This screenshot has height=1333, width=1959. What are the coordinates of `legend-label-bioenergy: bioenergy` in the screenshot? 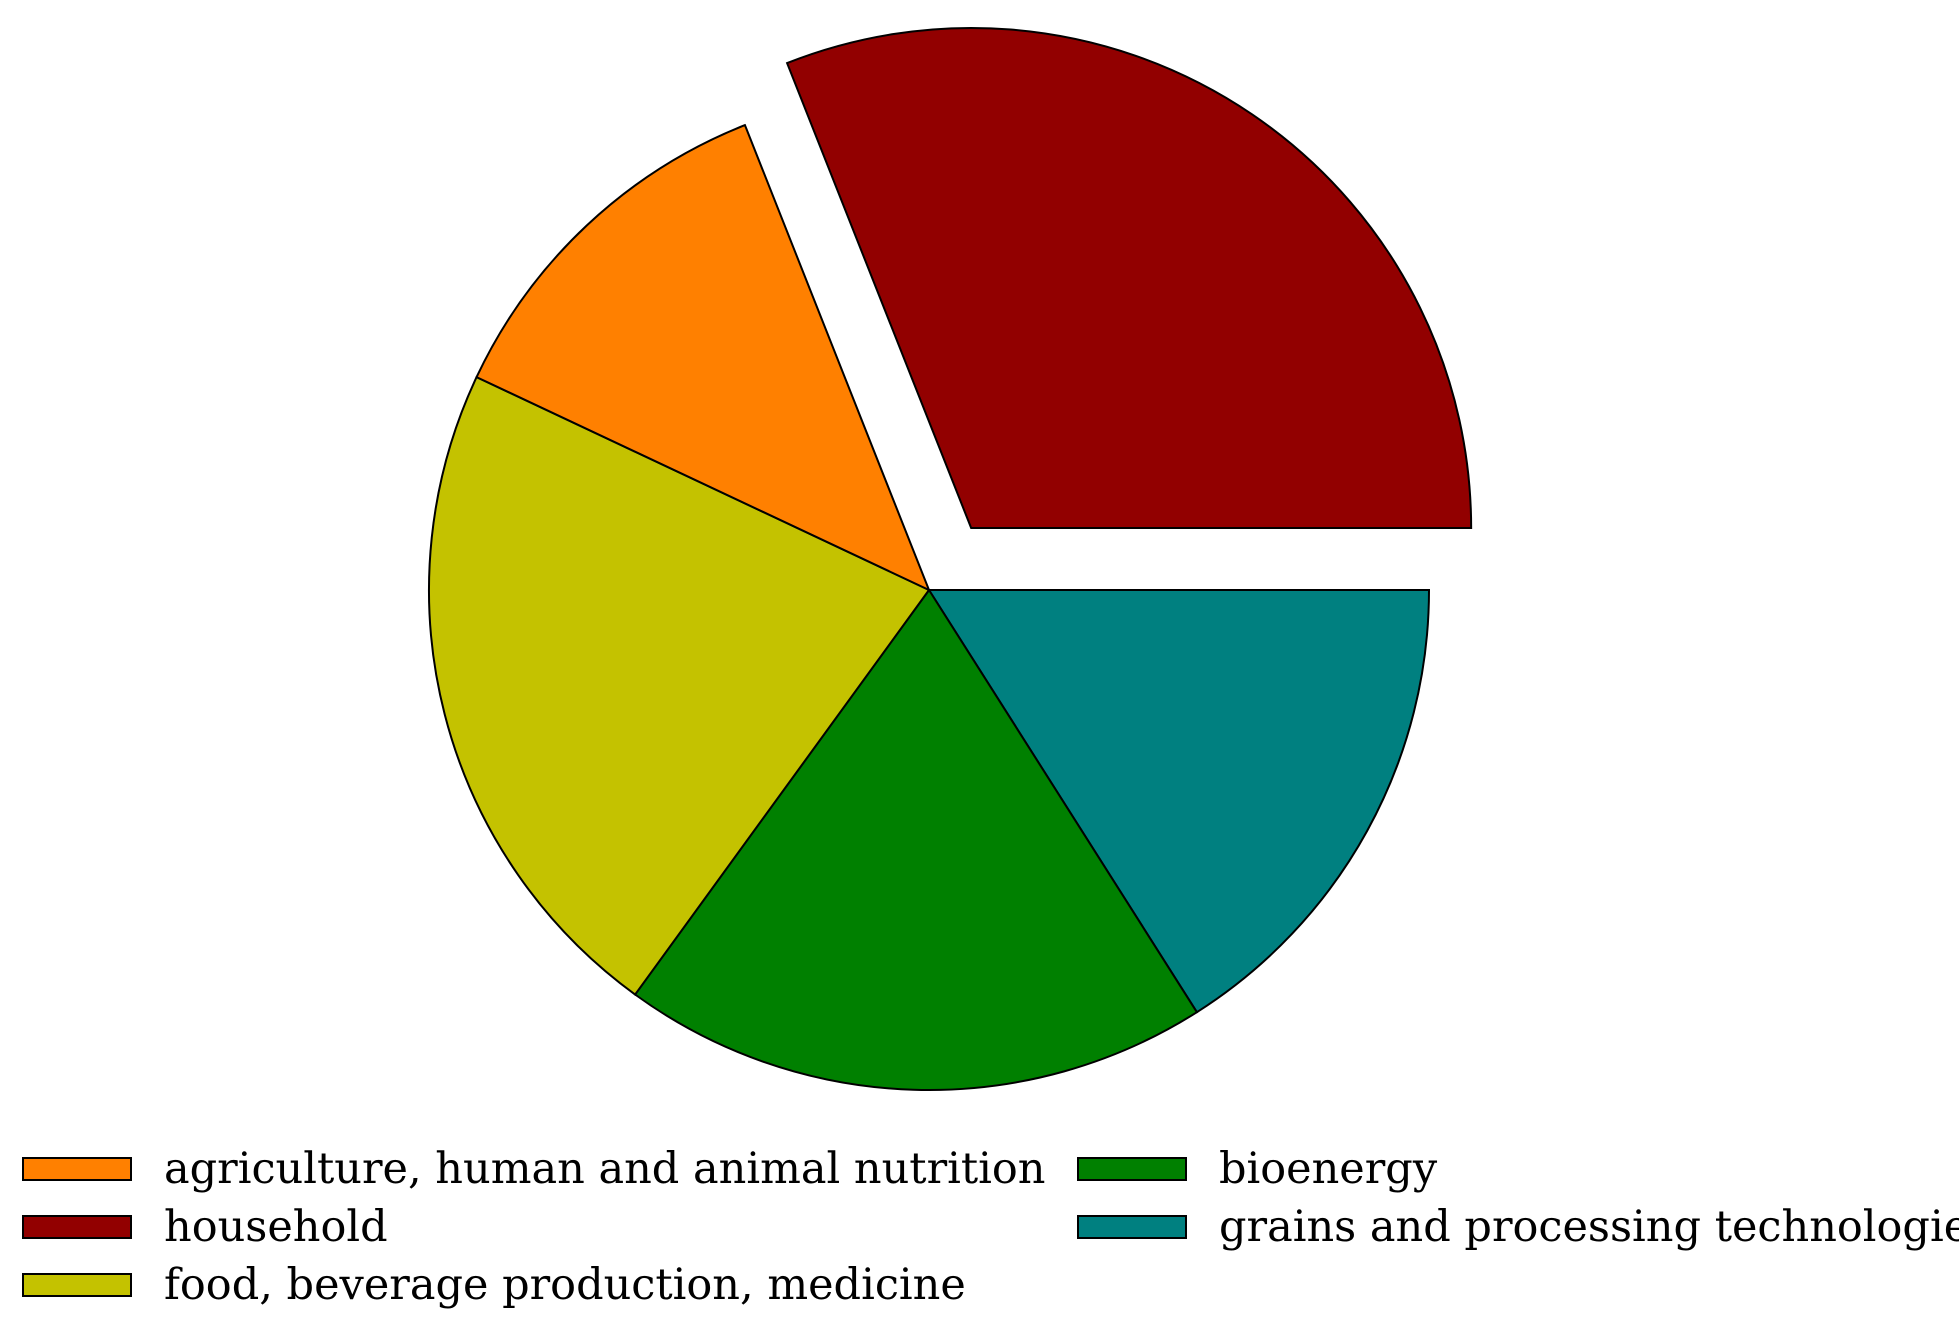 It's located at (1328, 1169).